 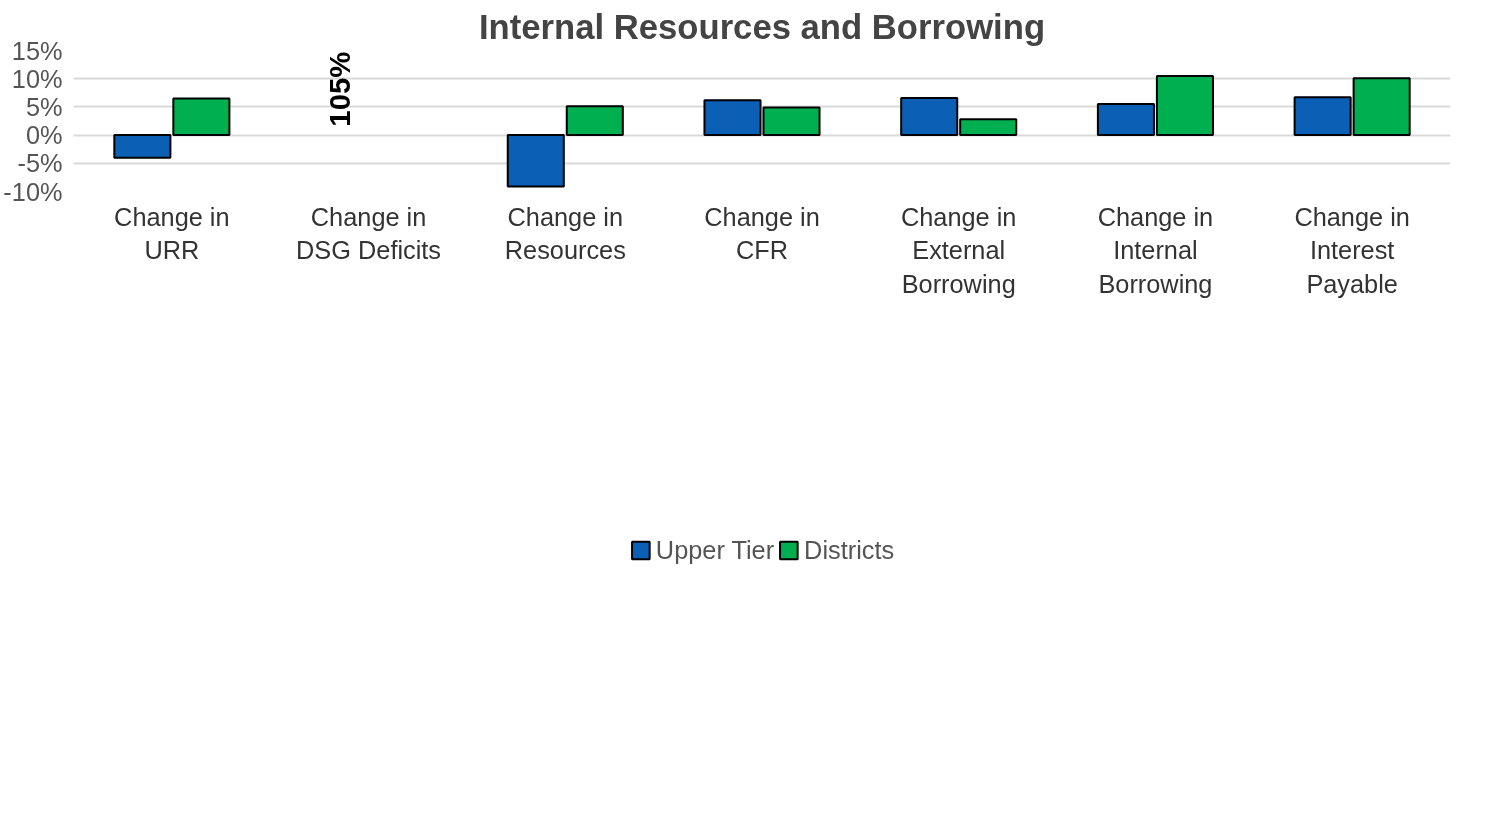 I want to click on x-tick-label: Change in External Borrowing, so click(x=958, y=250).